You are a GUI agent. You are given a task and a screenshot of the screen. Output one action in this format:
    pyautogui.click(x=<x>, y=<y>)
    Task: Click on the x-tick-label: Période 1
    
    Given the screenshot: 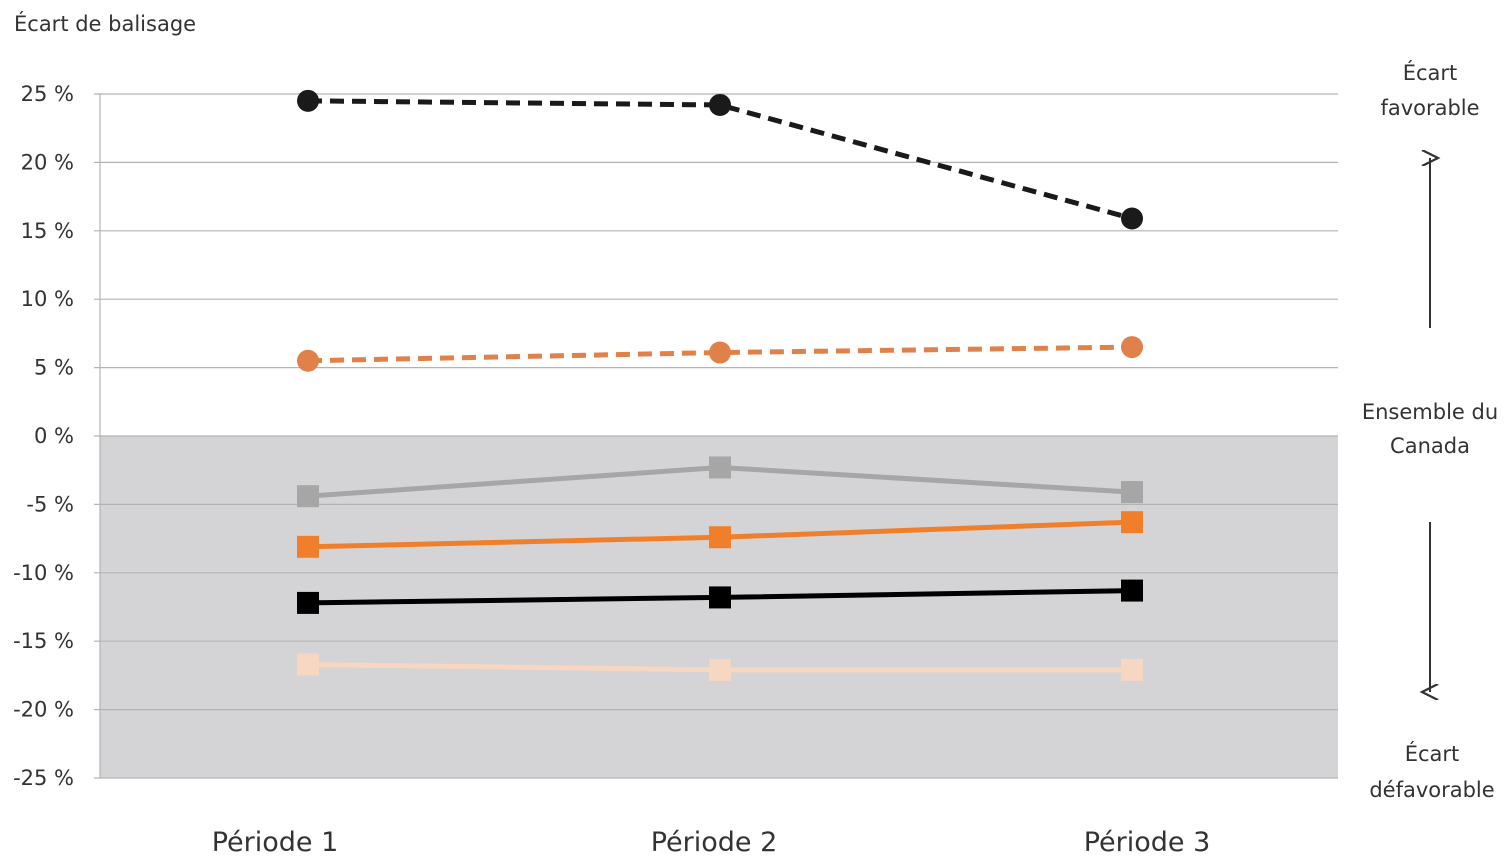 What is the action you would take?
    pyautogui.click(x=275, y=841)
    